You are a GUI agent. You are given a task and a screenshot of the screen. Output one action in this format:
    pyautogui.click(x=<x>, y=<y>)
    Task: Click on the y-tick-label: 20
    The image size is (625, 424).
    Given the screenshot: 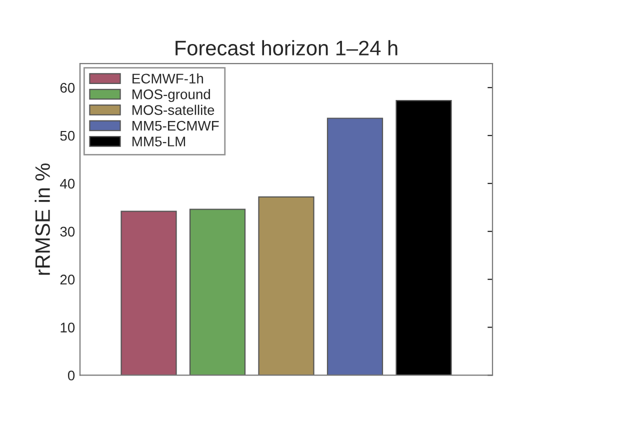 What is the action you would take?
    pyautogui.click(x=67, y=279)
    